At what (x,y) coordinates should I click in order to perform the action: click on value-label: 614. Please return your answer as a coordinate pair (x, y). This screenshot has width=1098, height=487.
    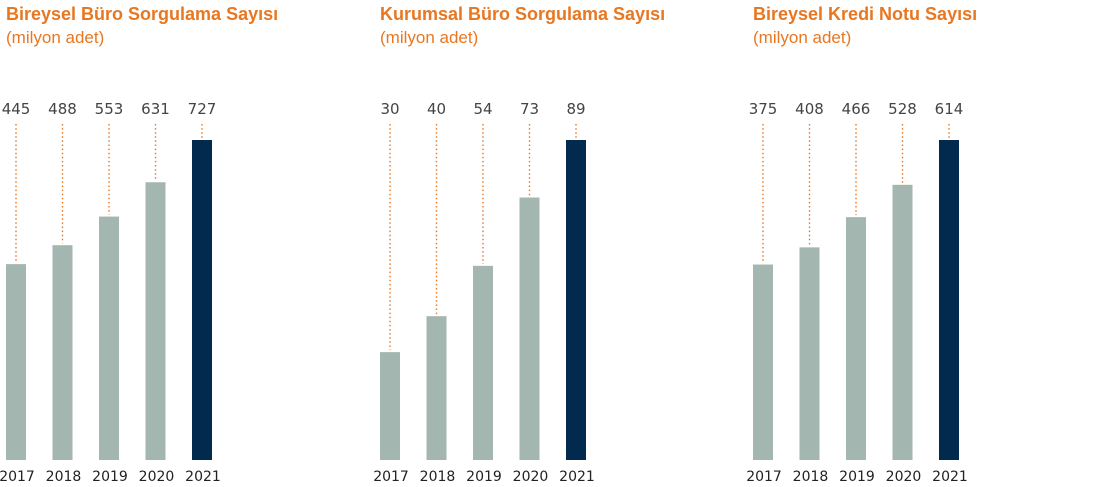
    Looking at the image, I should click on (949, 109).